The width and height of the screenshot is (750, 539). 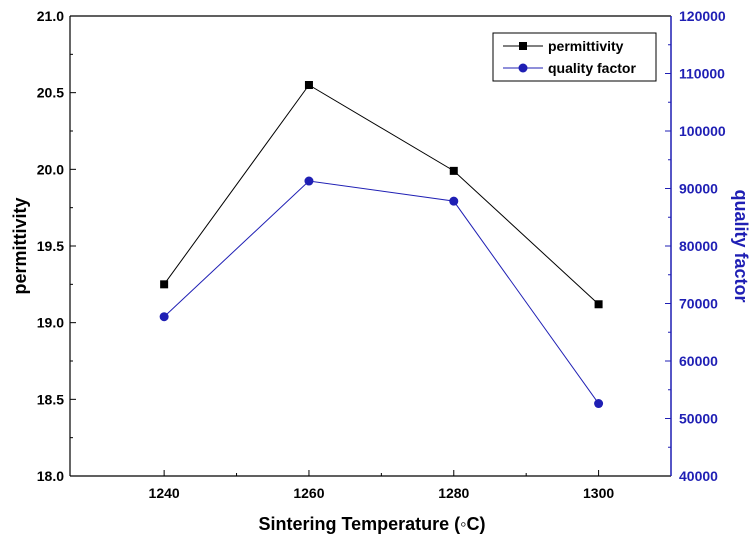 I want to click on x-axis-title: Sintering Temperature (◦C), so click(x=371, y=524).